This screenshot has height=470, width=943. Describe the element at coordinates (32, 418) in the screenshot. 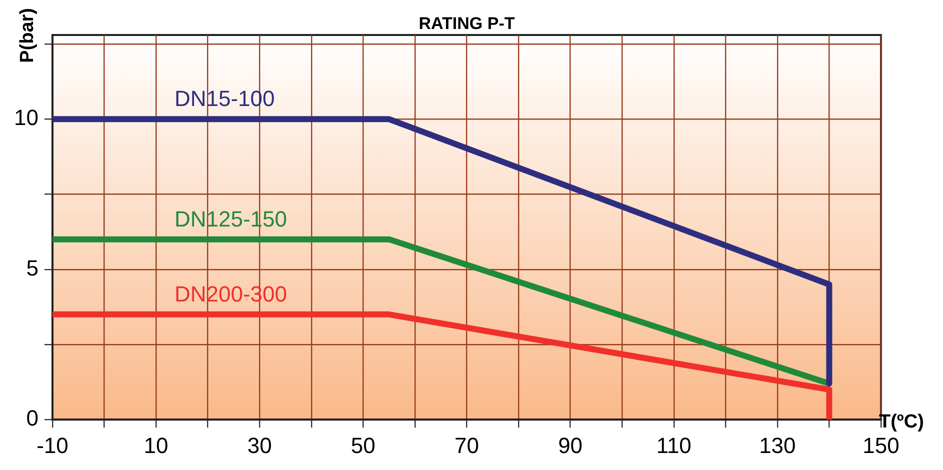

I see `y-tick-label: 0` at that location.